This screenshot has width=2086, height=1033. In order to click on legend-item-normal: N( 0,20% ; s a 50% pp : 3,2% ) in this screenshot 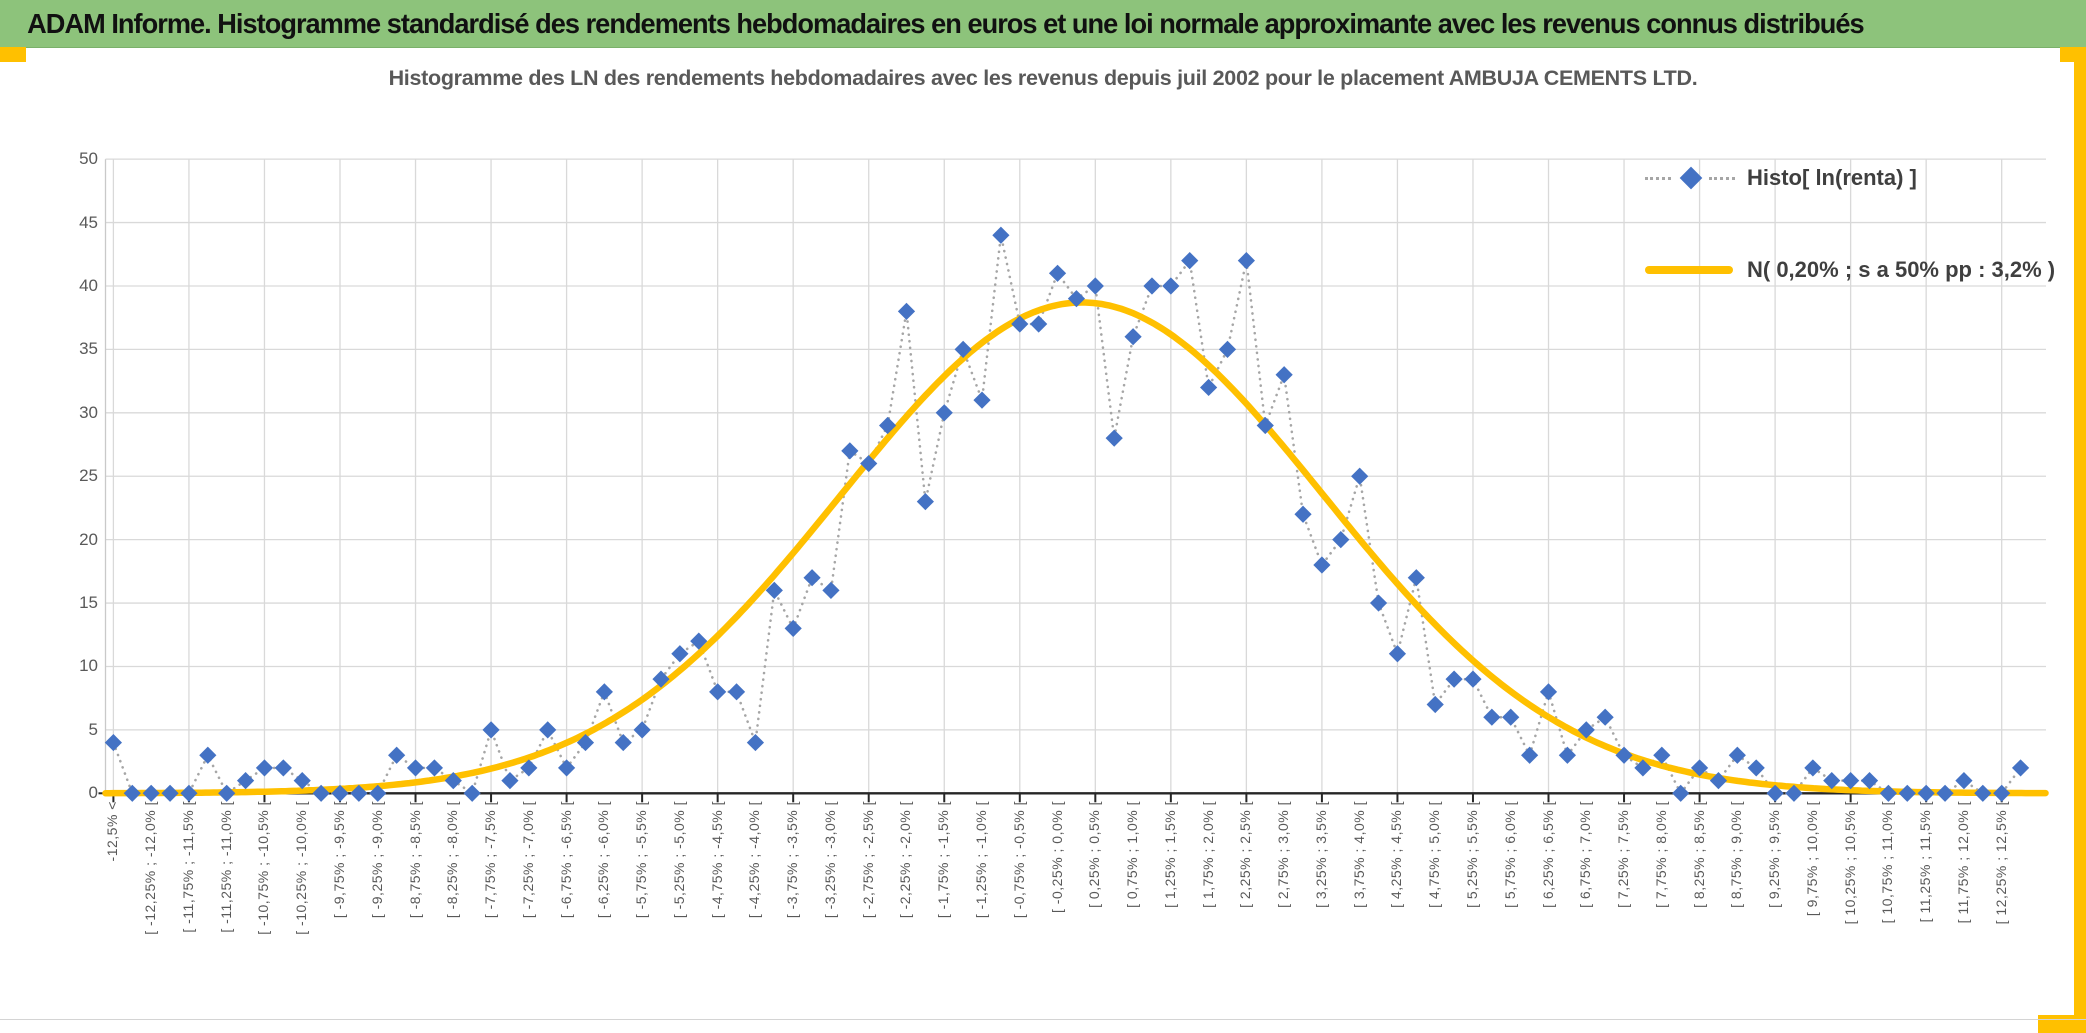, I will do `click(1850, 270)`.